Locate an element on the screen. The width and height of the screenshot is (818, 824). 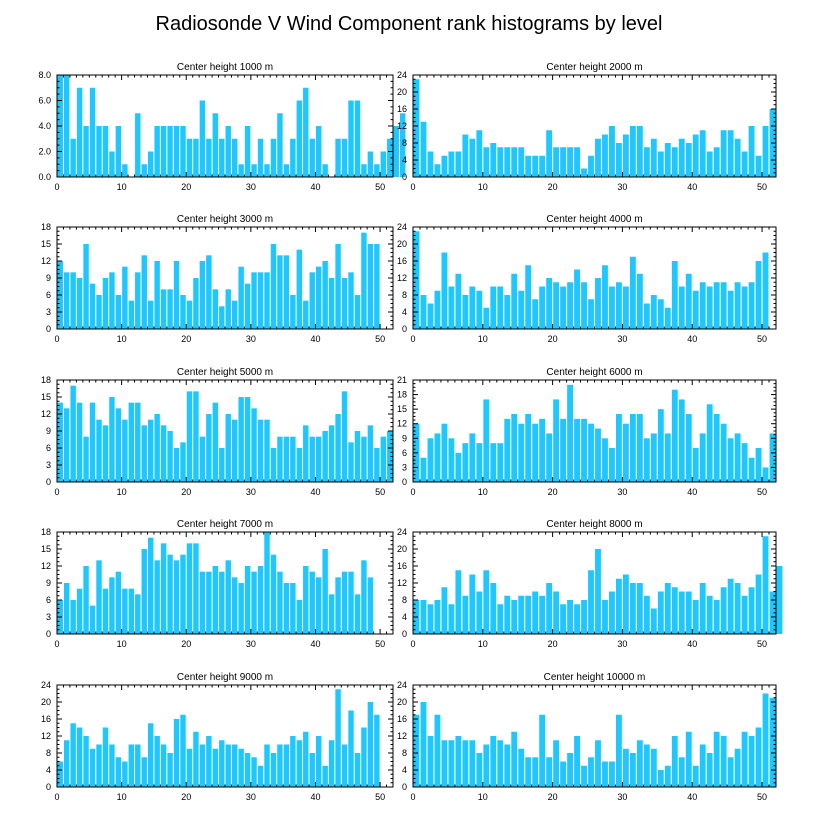
y-tick-label: 0 is located at coordinates (48, 634).